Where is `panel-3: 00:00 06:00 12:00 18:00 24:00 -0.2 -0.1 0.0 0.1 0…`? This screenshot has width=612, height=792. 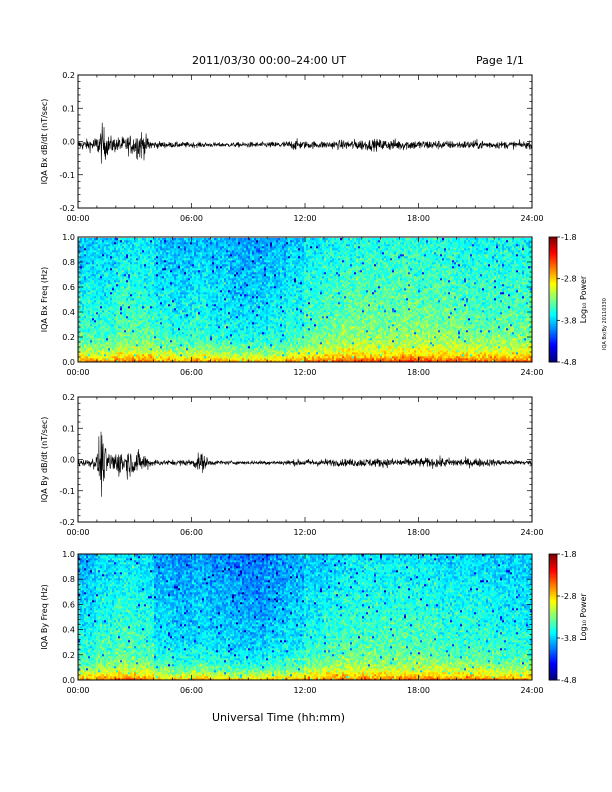
panel-3: 00:00 06:00 12:00 18:00 24:00 -0.2 -0.1 0.0 0.1 0… is located at coordinates (292, 465).